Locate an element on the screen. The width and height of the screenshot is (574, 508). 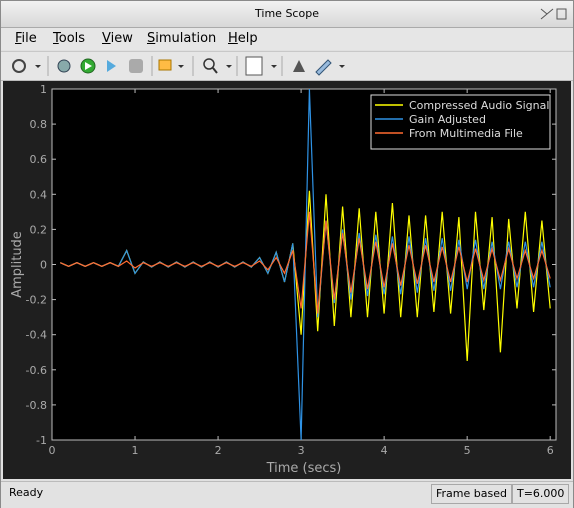
menu-item: File is located at coordinates (26, 38).